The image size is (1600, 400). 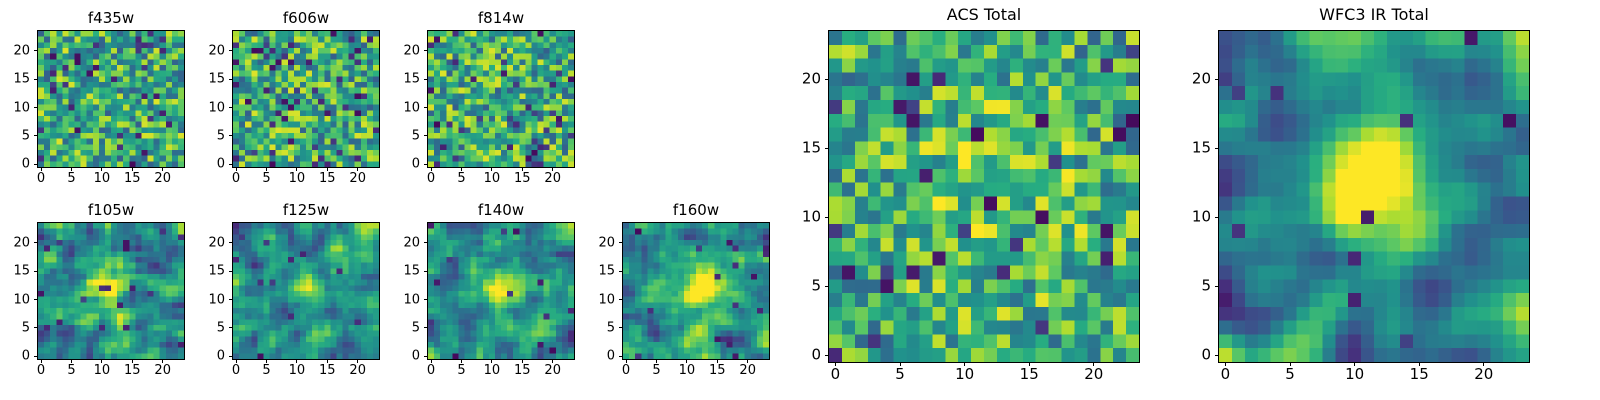 I want to click on panel-title: f435w, so click(x=111, y=18).